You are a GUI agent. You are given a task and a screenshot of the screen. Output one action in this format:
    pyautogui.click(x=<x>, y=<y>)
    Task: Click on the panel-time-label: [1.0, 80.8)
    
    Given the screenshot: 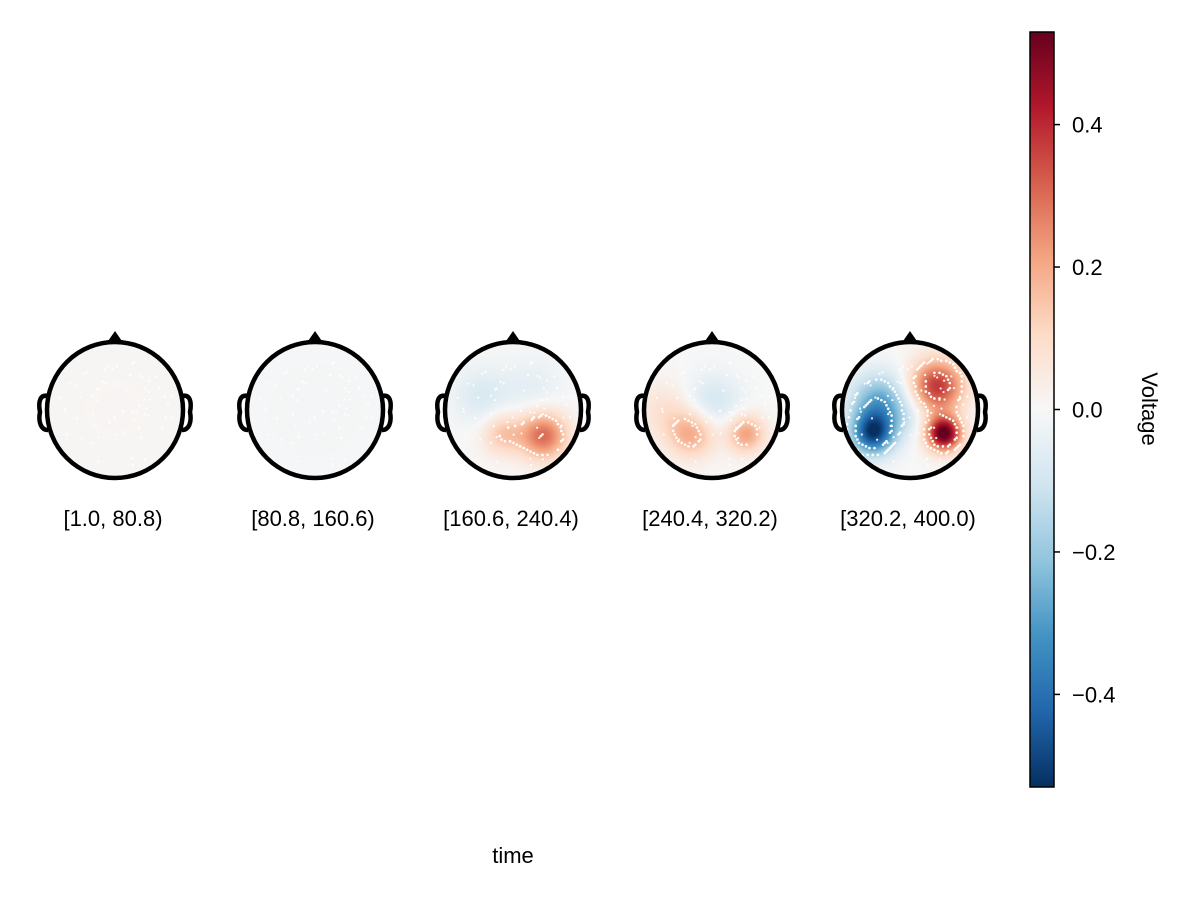 What is the action you would take?
    pyautogui.click(x=112, y=518)
    